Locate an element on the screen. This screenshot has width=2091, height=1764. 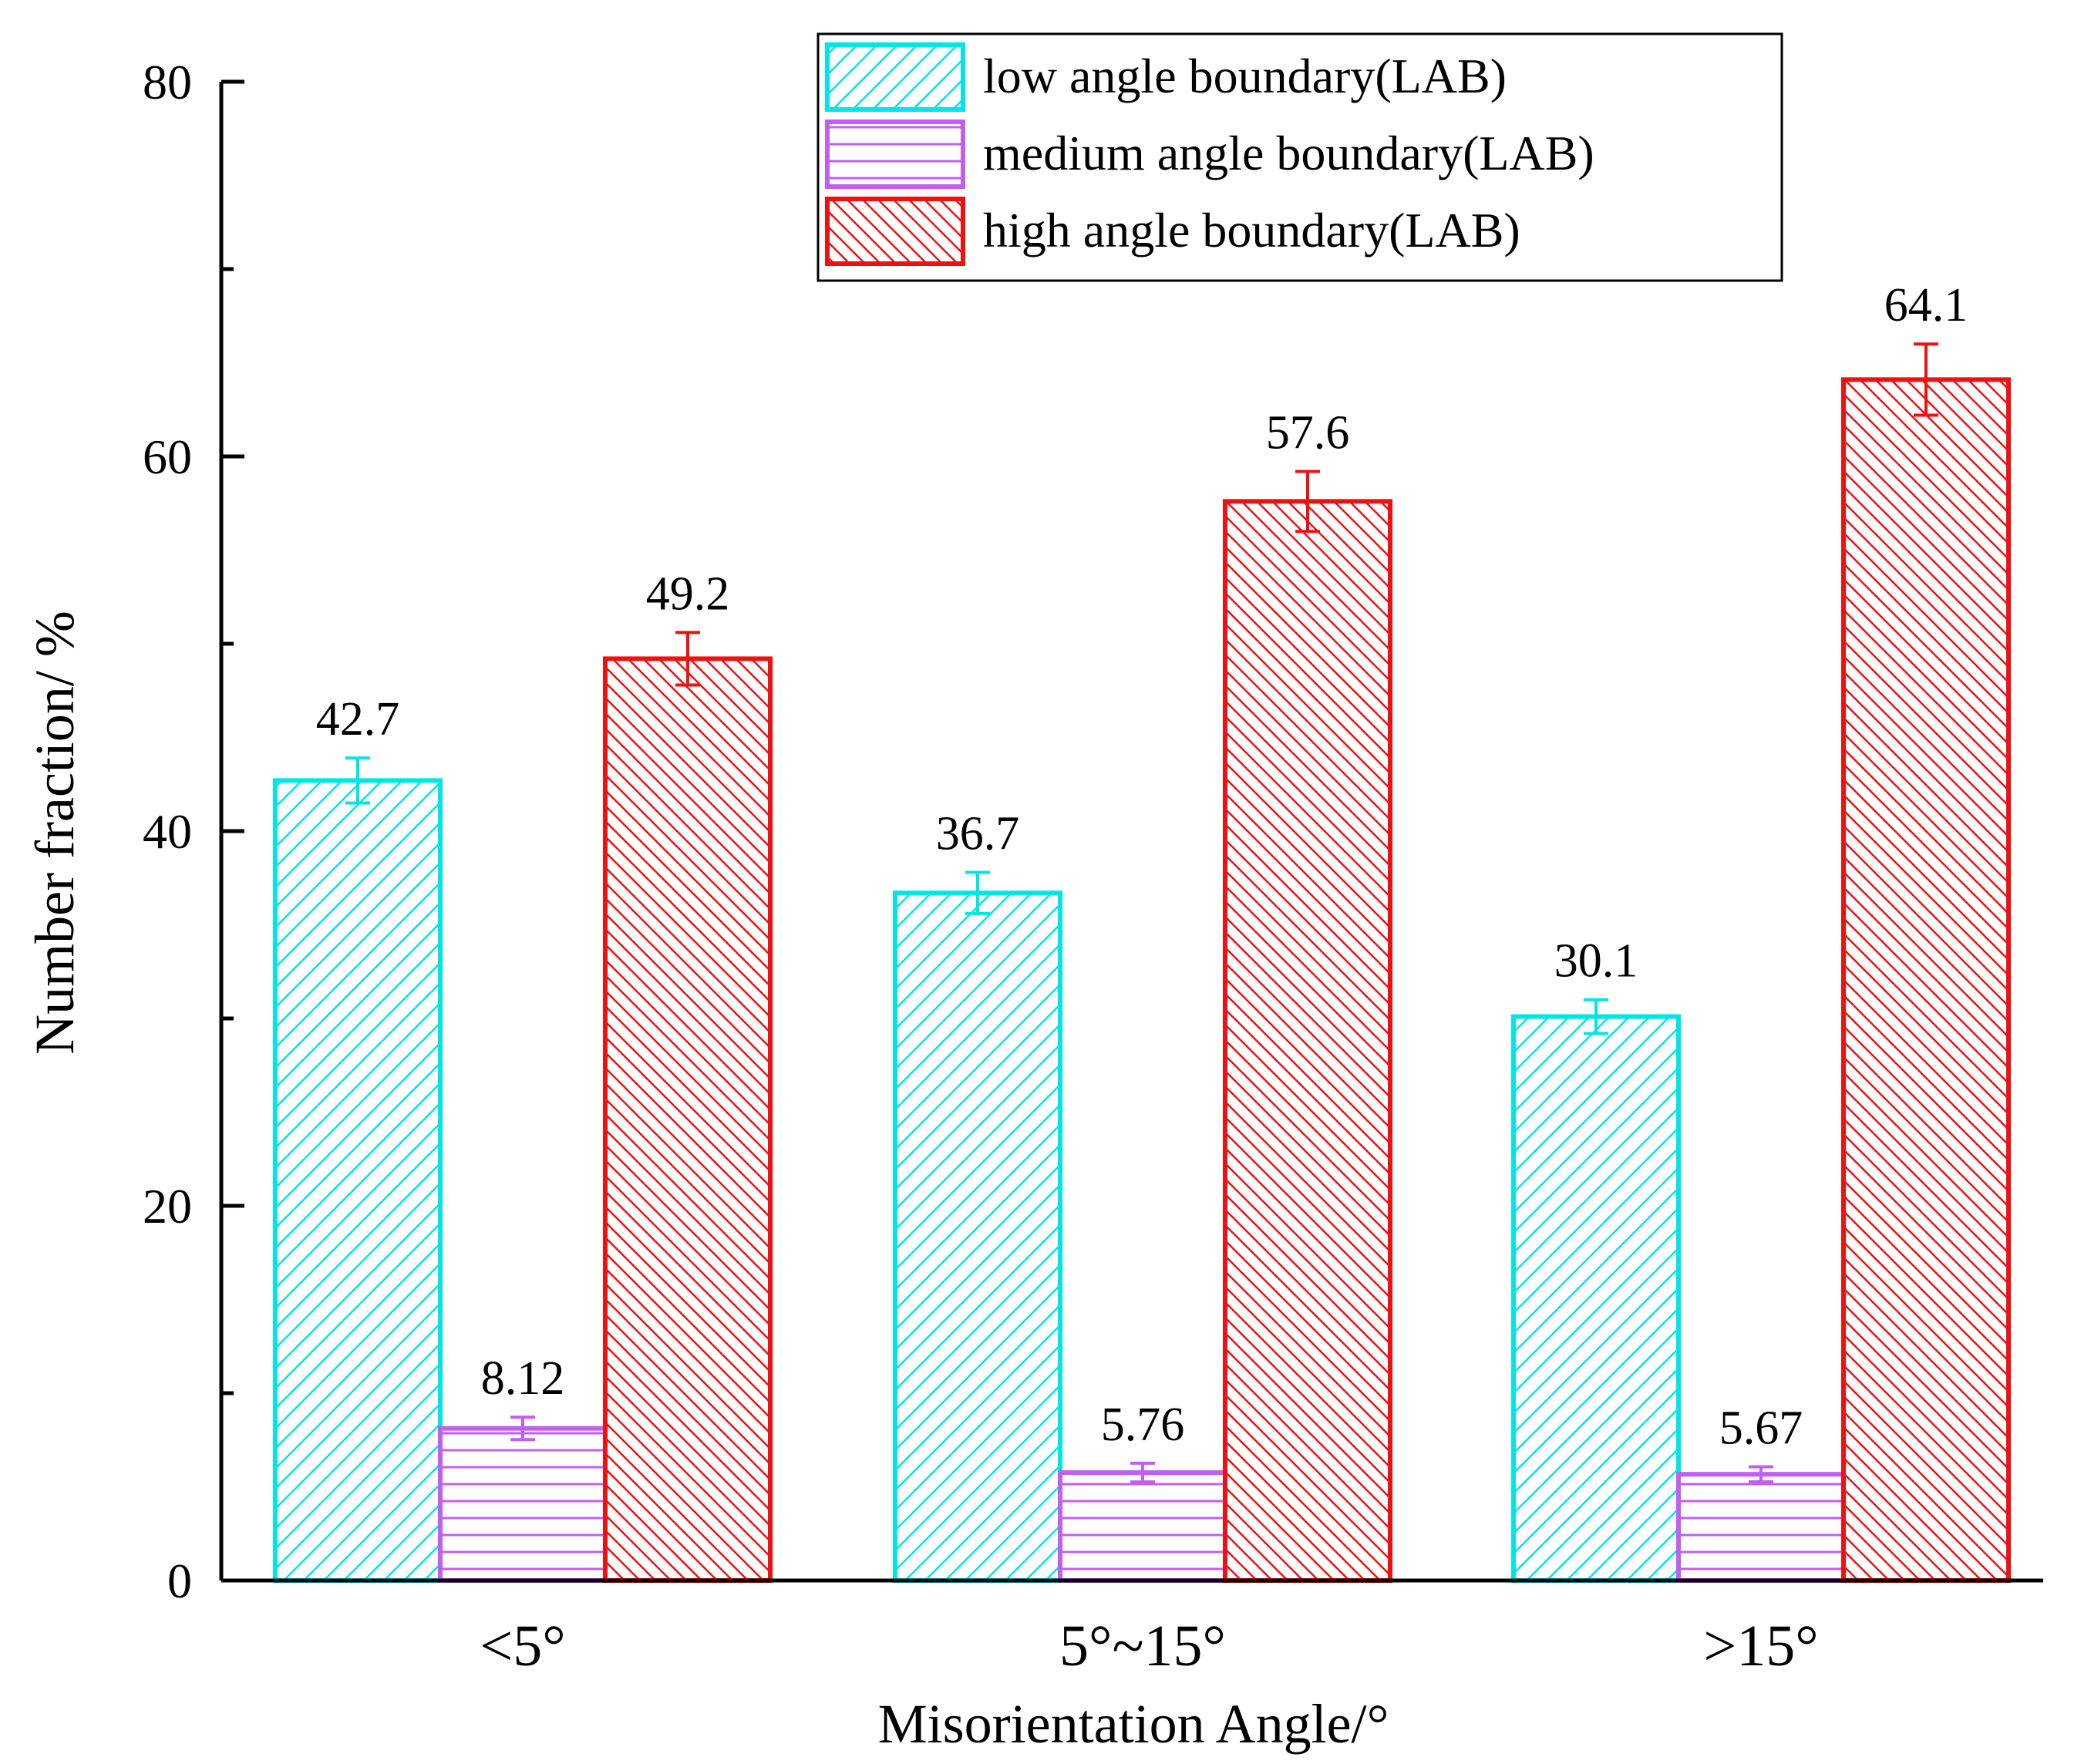
y-tick-label: 20 is located at coordinates (167, 1206).